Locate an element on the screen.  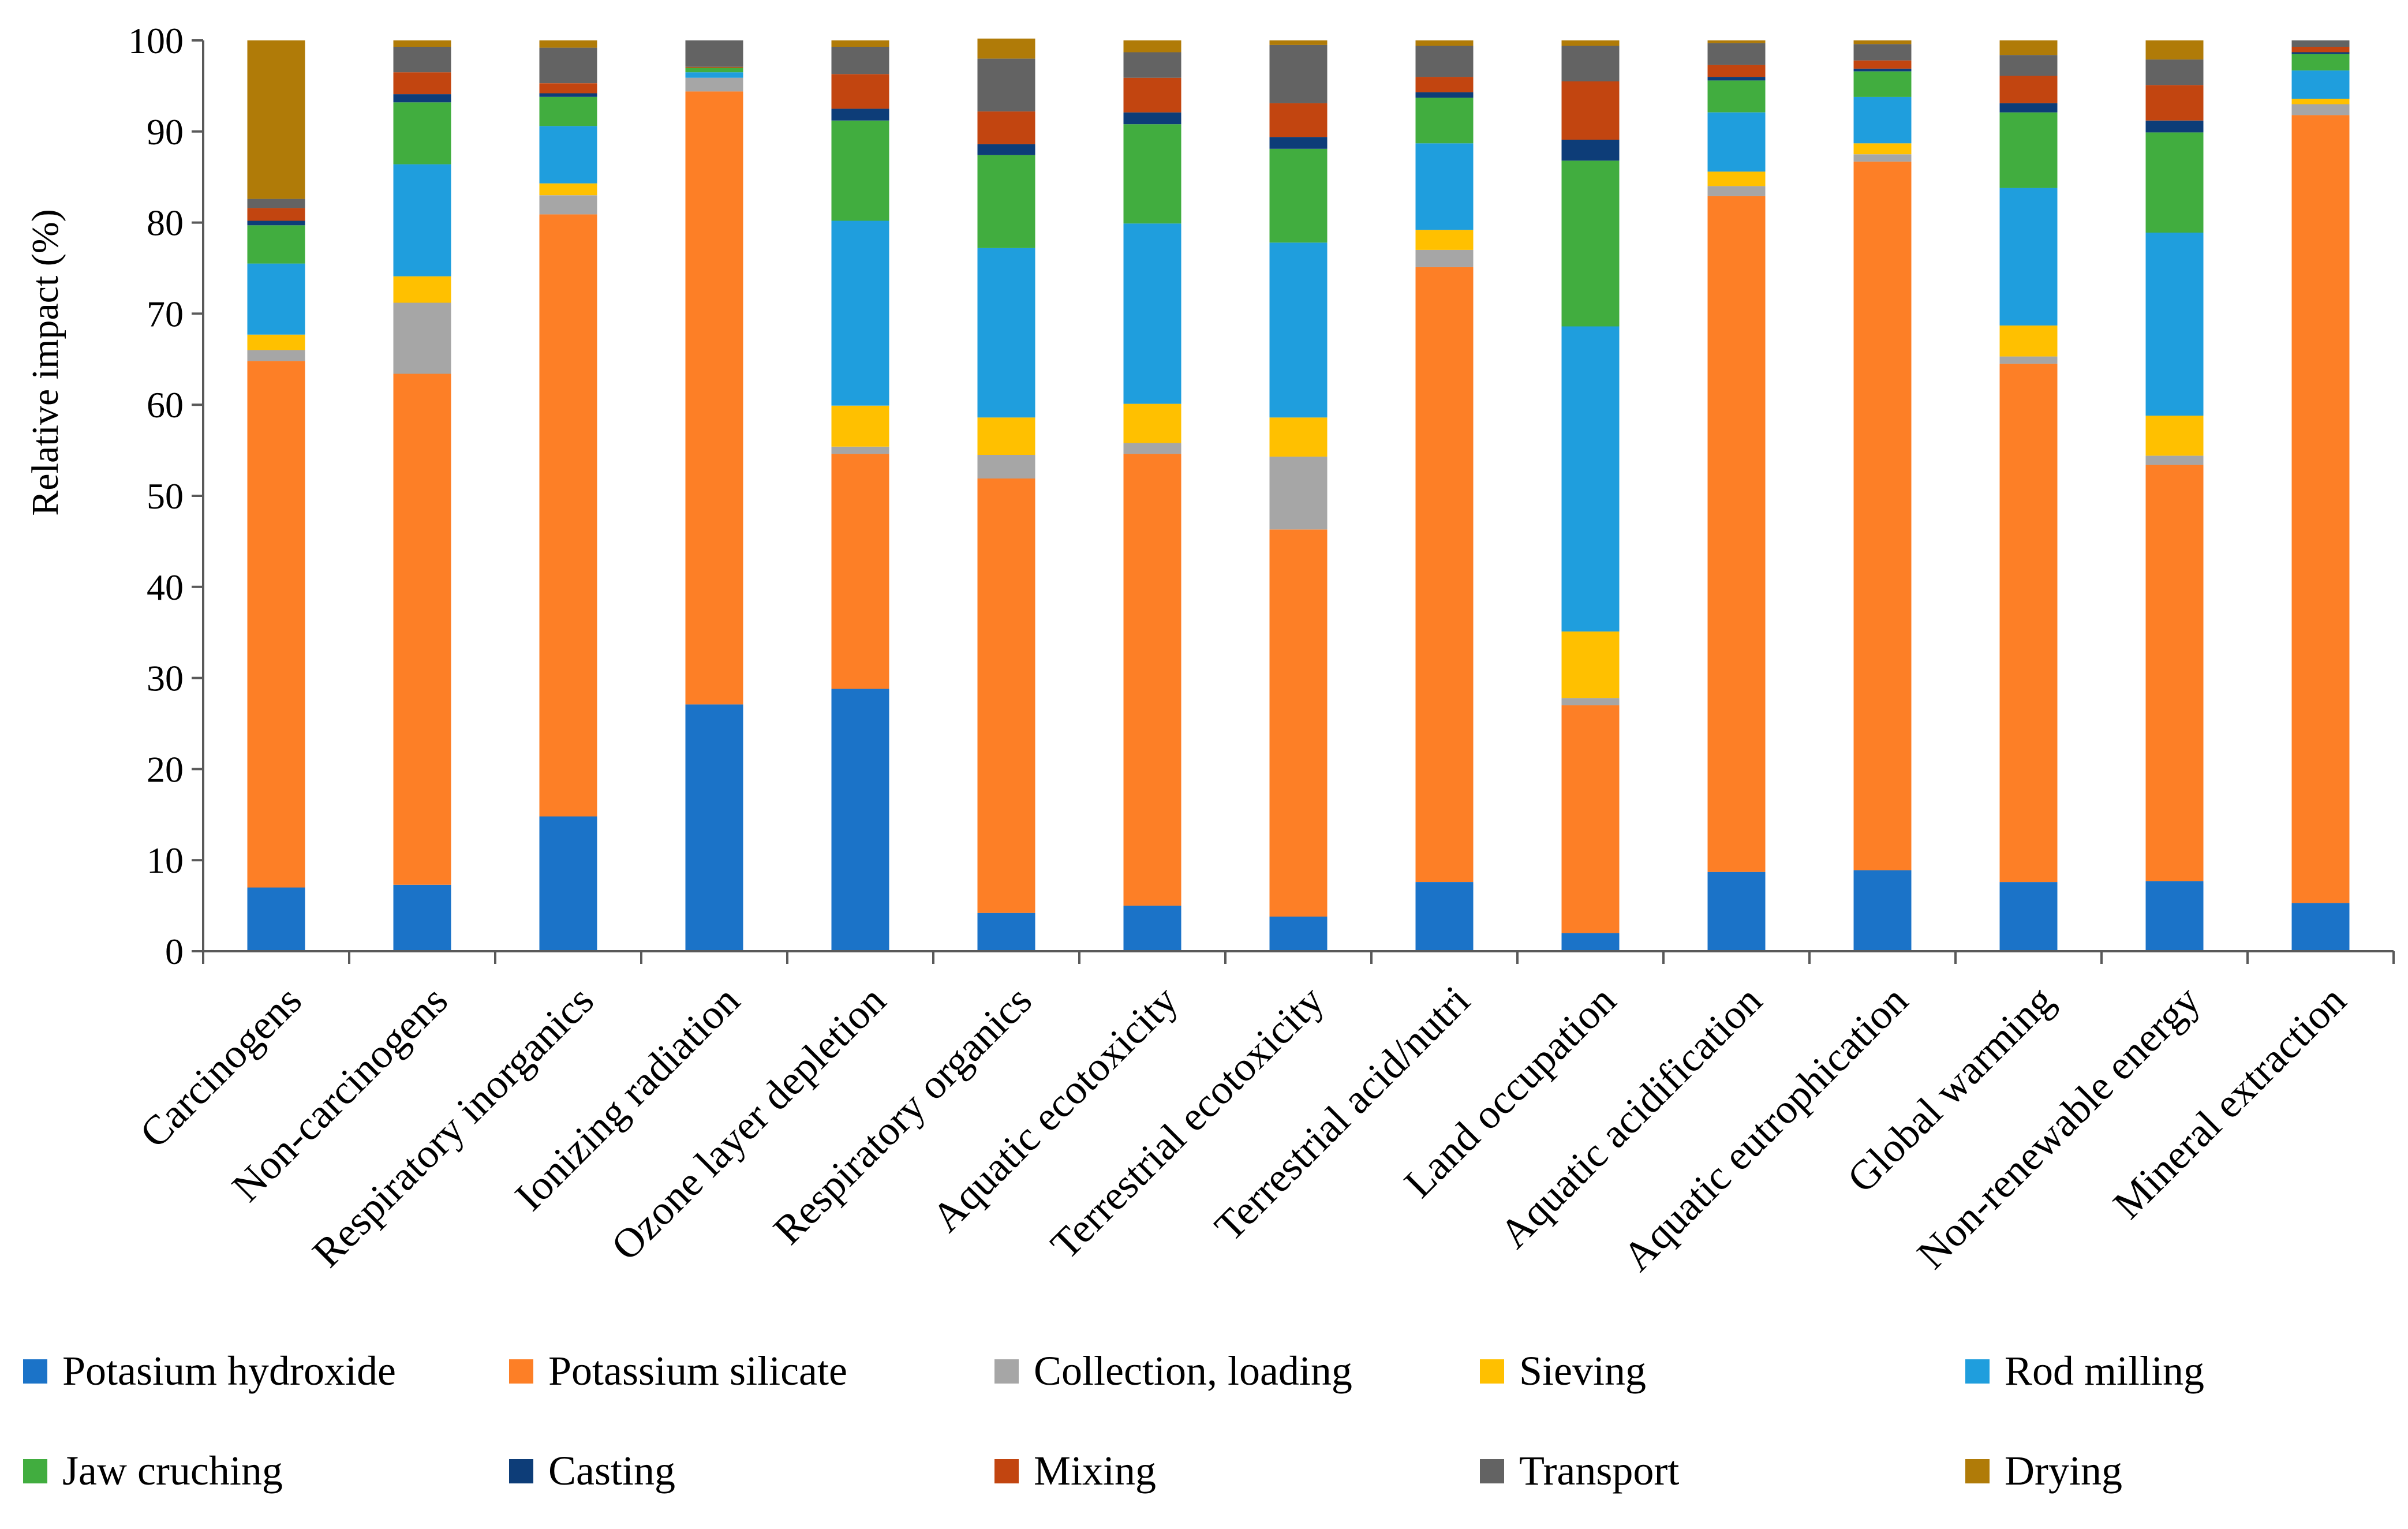
category-label-13: Non-renewable energy is located at coordinates (2059, 1127).